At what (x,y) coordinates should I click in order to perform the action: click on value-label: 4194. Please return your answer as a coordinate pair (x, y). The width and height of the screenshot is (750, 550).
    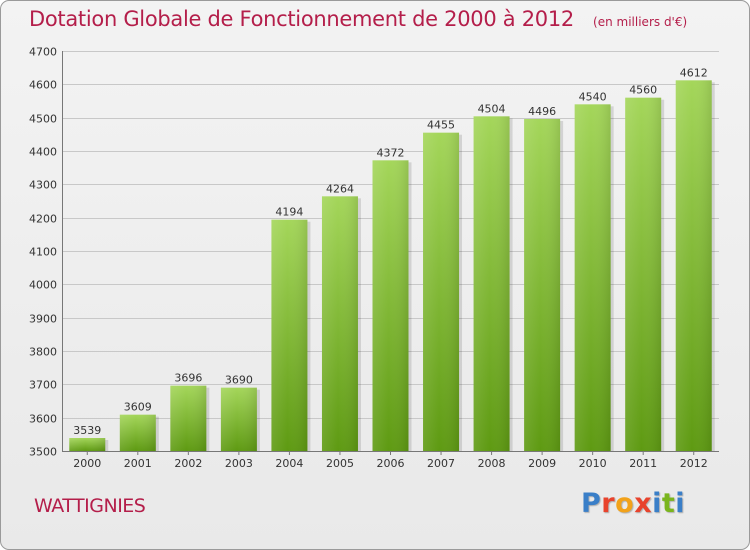
    Looking at the image, I should click on (289, 212).